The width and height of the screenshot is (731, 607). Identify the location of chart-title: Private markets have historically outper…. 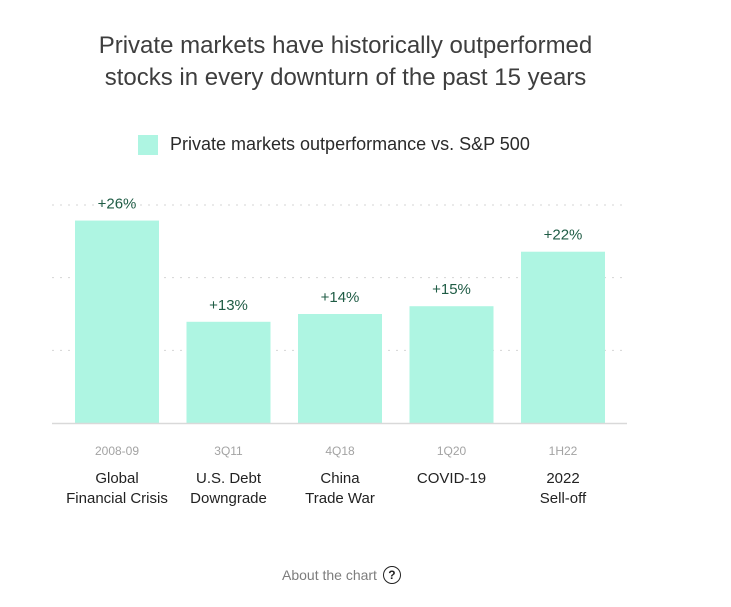
(345, 62).